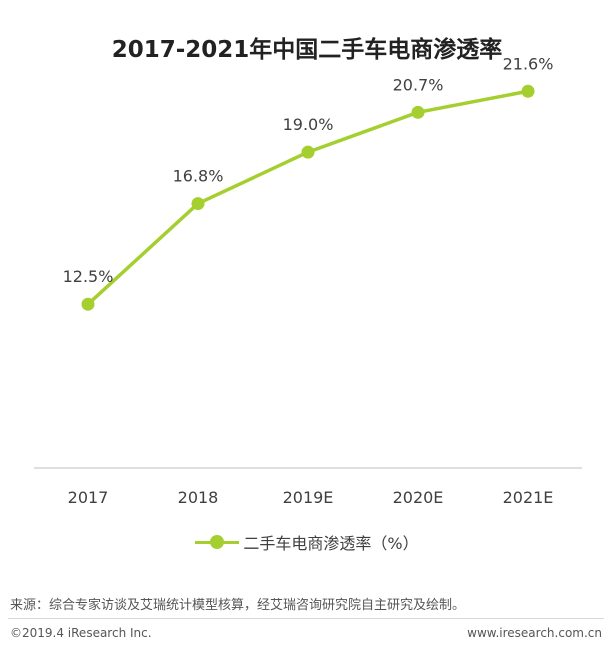  What do you see at coordinates (238, 605) in the screenshot?
I see `source-note: 来源：综合专家访谈及艾瑞统计模型核算，经艾瑞咨询研究院自主研究及绘制。` at bounding box center [238, 605].